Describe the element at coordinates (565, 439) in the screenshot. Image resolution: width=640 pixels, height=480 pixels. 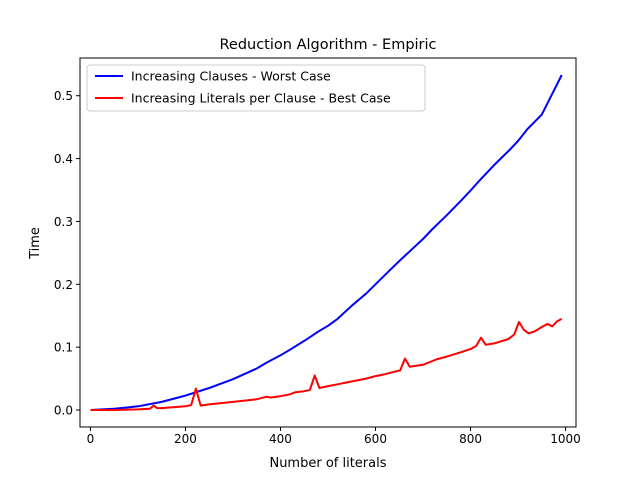
I see `x-tick-label: 1000` at that location.